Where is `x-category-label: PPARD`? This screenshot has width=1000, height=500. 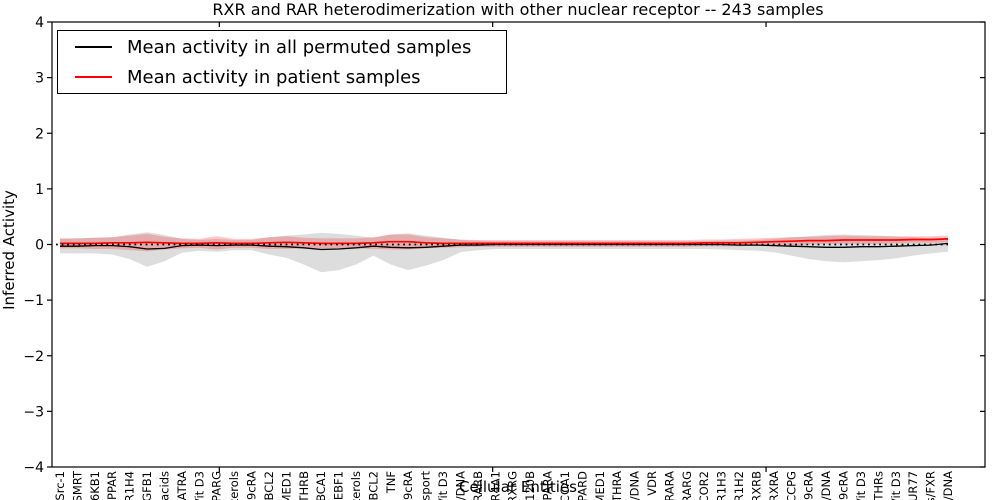
x-category-label: PPARD is located at coordinates (582, 485).